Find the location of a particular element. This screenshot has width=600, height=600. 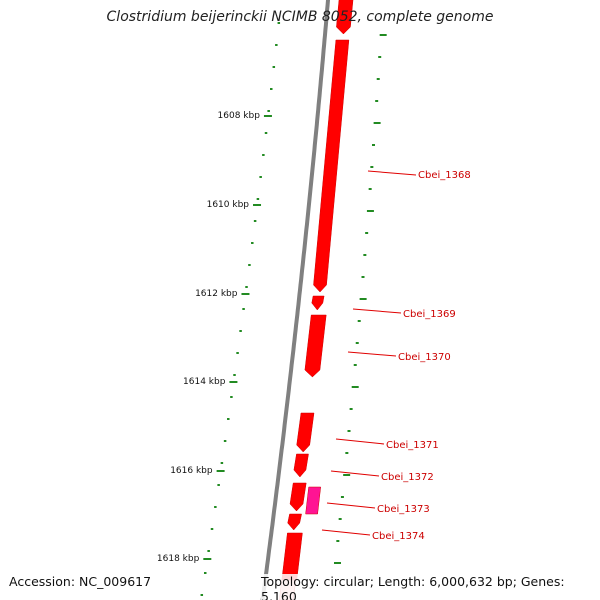

gene-label: Cbei_1369 is located at coordinates (429, 314).